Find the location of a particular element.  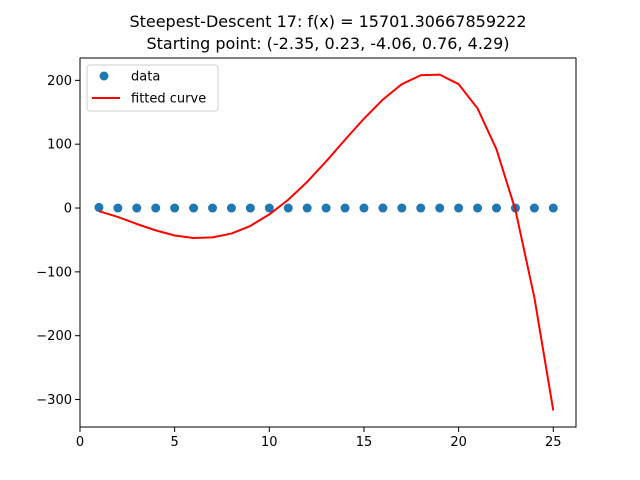

x-tick-label: 15 is located at coordinates (364, 442).